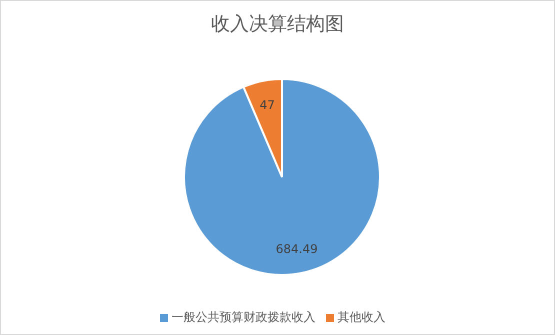  What do you see at coordinates (297, 249) in the screenshot?
I see `data-label: 684.49` at bounding box center [297, 249].